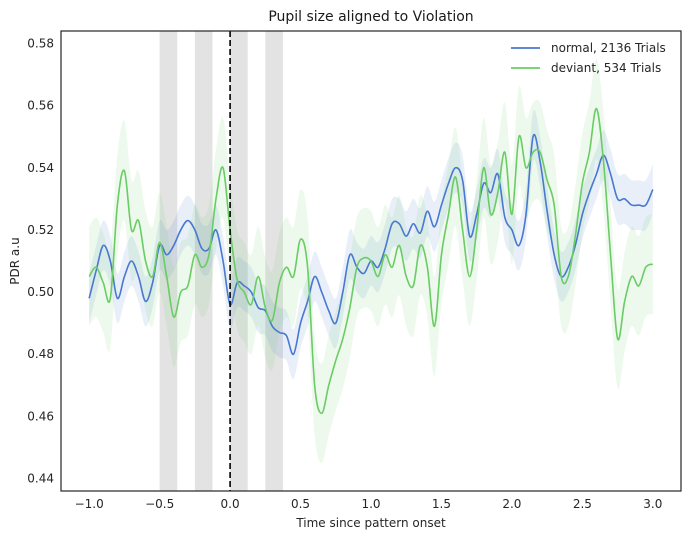  I want to click on x-tick-label: 1.0, so click(370, 504).